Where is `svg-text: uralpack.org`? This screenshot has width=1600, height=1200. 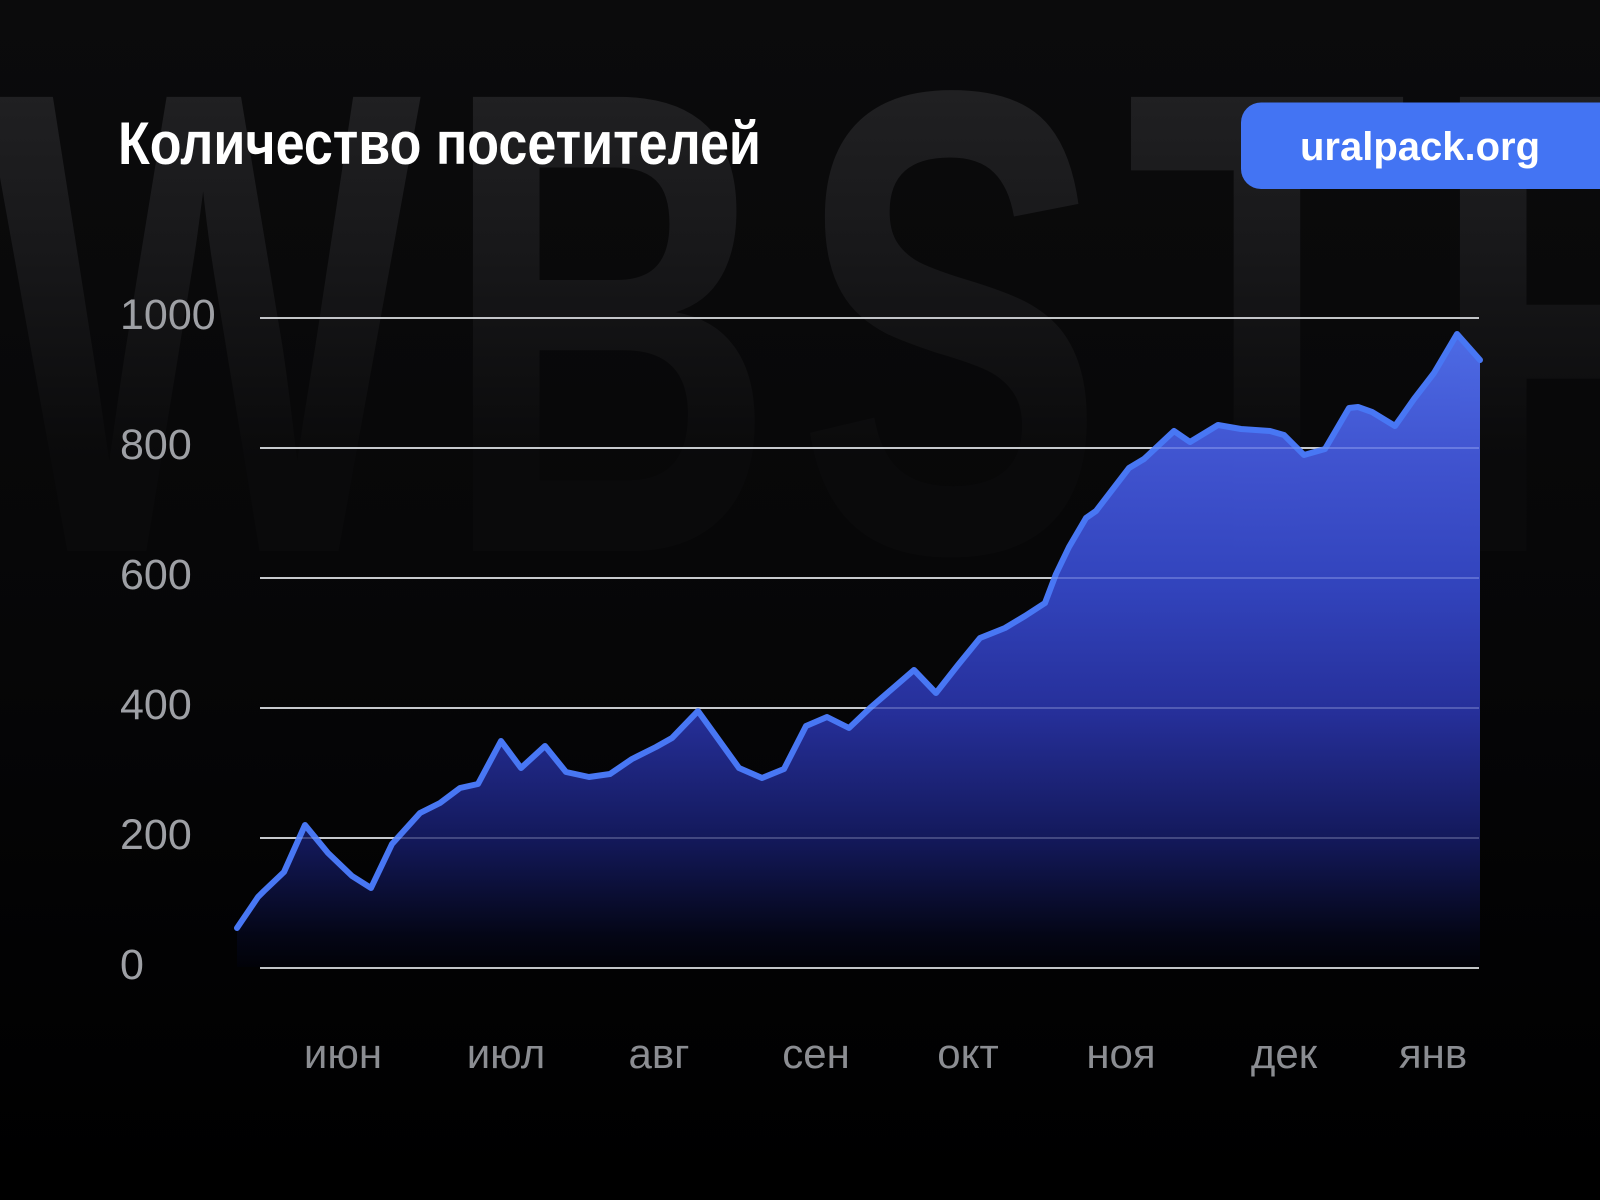
svg-text: uralpack.org is located at coordinates (1420, 147).